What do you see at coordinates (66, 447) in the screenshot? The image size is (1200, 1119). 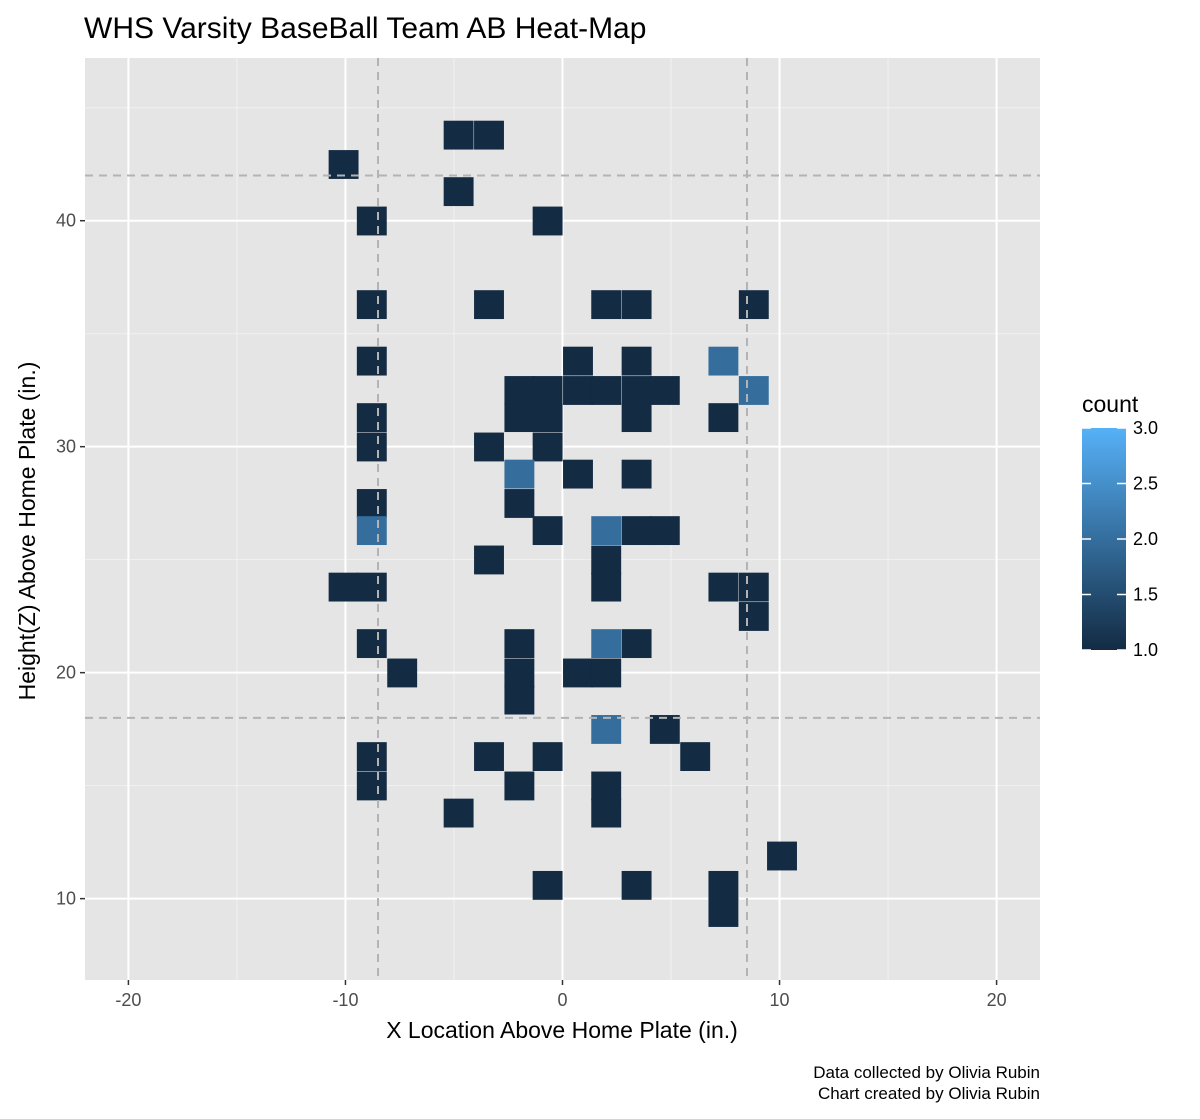 I see `y-tick-label: 30` at bounding box center [66, 447].